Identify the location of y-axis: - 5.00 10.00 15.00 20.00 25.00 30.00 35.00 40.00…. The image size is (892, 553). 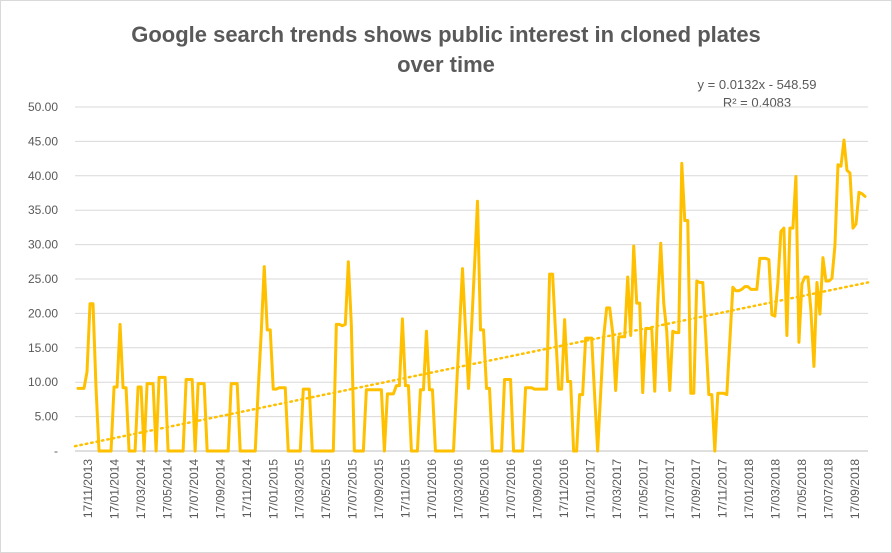
(43, 279).